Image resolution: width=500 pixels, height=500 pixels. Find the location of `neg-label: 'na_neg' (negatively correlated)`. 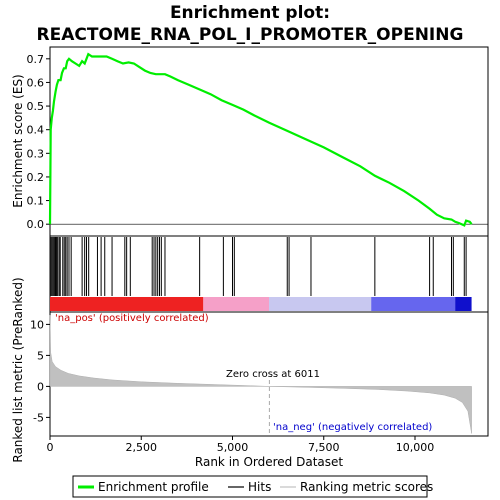

neg-label: 'na_neg' (negatively correlated) is located at coordinates (352, 427).